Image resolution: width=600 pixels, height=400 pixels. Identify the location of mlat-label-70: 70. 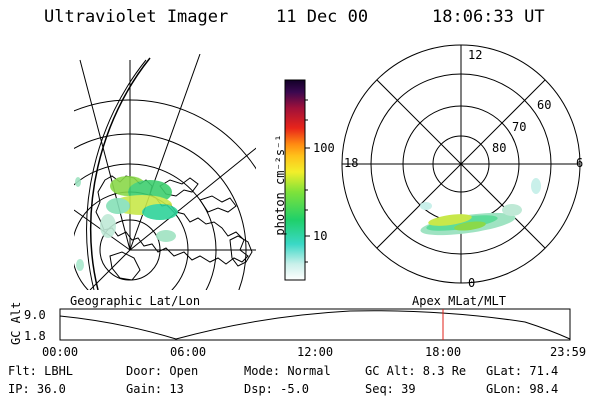
(519, 127).